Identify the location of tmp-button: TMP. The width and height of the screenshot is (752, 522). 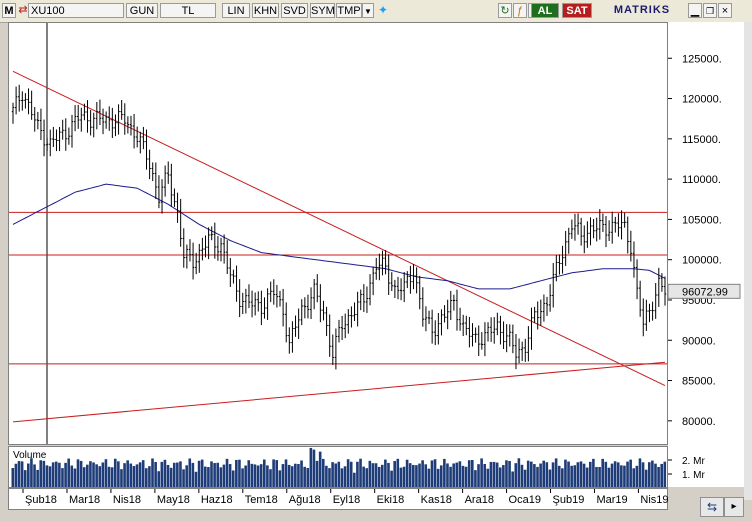
(349, 10).